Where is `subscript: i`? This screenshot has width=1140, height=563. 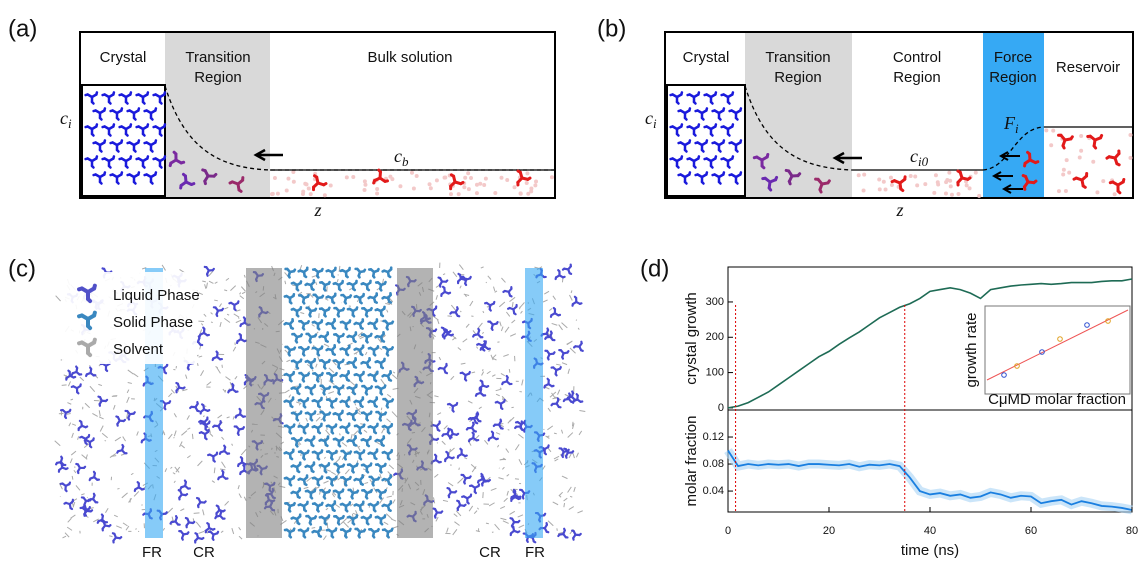 subscript: i is located at coordinates (655, 123).